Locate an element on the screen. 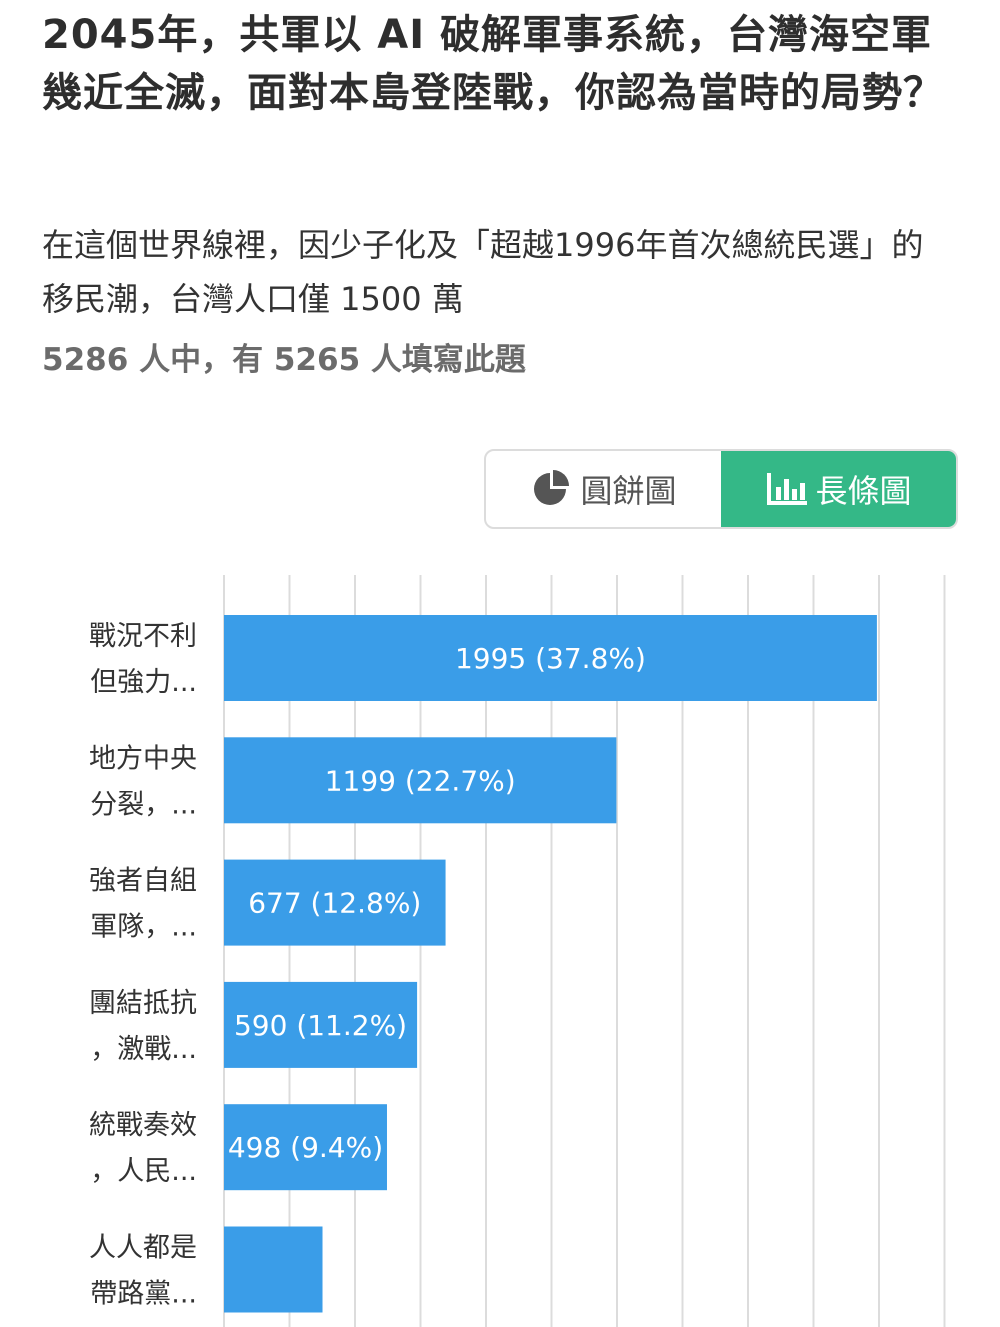 The width and height of the screenshot is (1000, 1327). bar-value-label: 677 (12.8%) is located at coordinates (334, 903).